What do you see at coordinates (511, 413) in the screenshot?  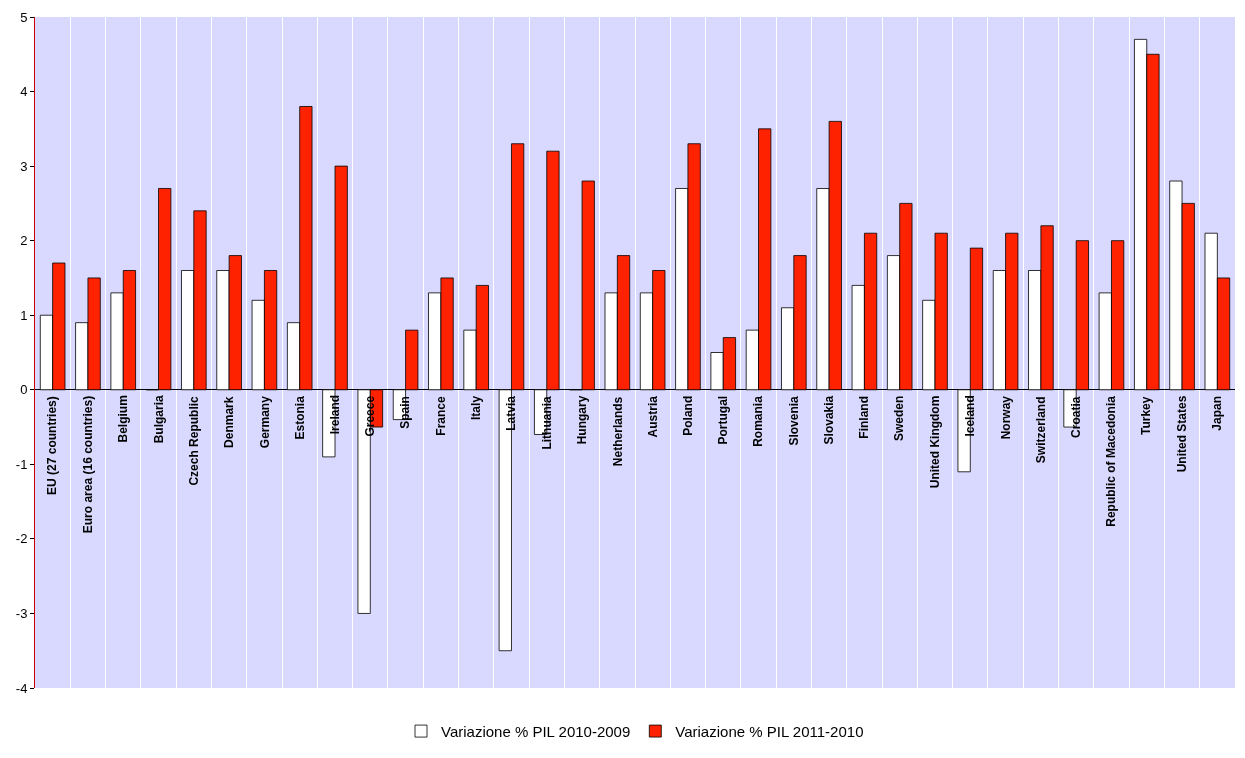 I see `x-tick-label: Latvia` at bounding box center [511, 413].